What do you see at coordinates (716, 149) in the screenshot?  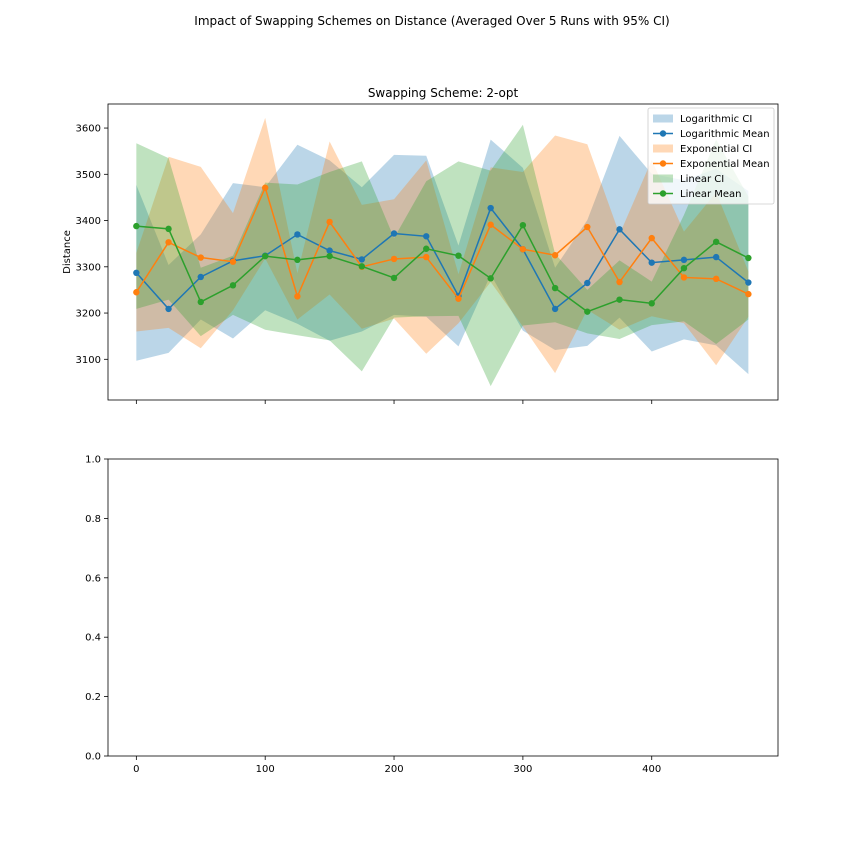 I see `legend-label-exponential-ci: Exponential CI` at bounding box center [716, 149].